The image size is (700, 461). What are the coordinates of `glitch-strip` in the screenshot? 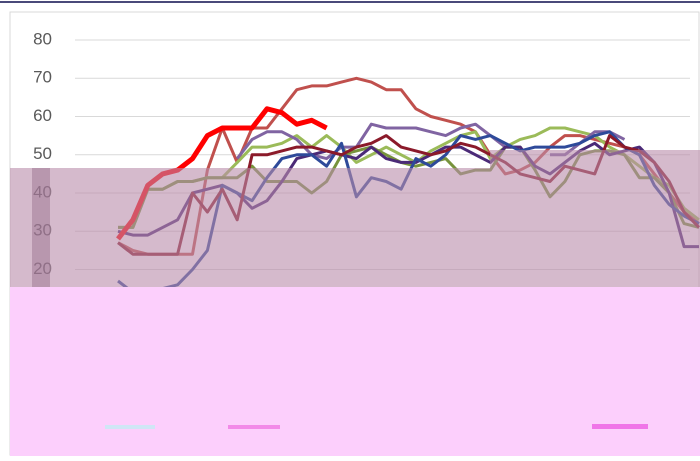 It's located at (41, 227).